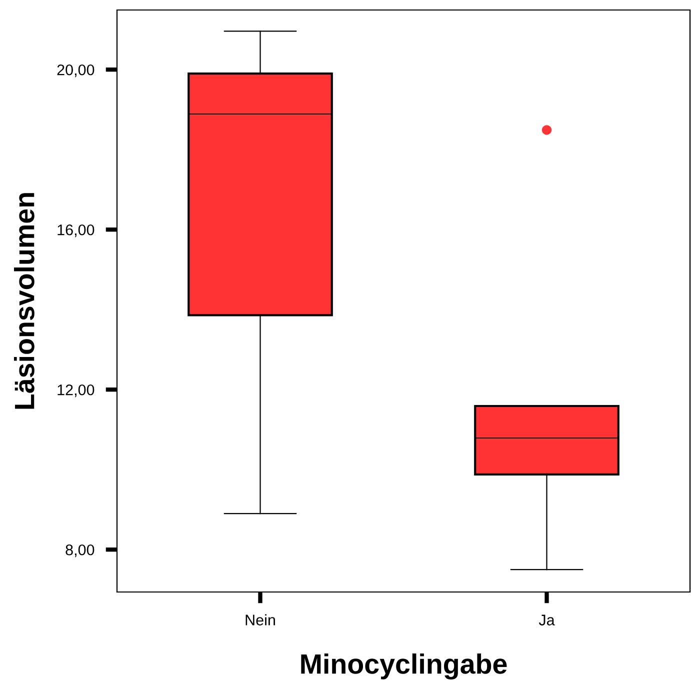 The height and width of the screenshot is (690, 691). What do you see at coordinates (76, 391) in the screenshot?
I see `y-tick-label: 12,00` at bounding box center [76, 391].